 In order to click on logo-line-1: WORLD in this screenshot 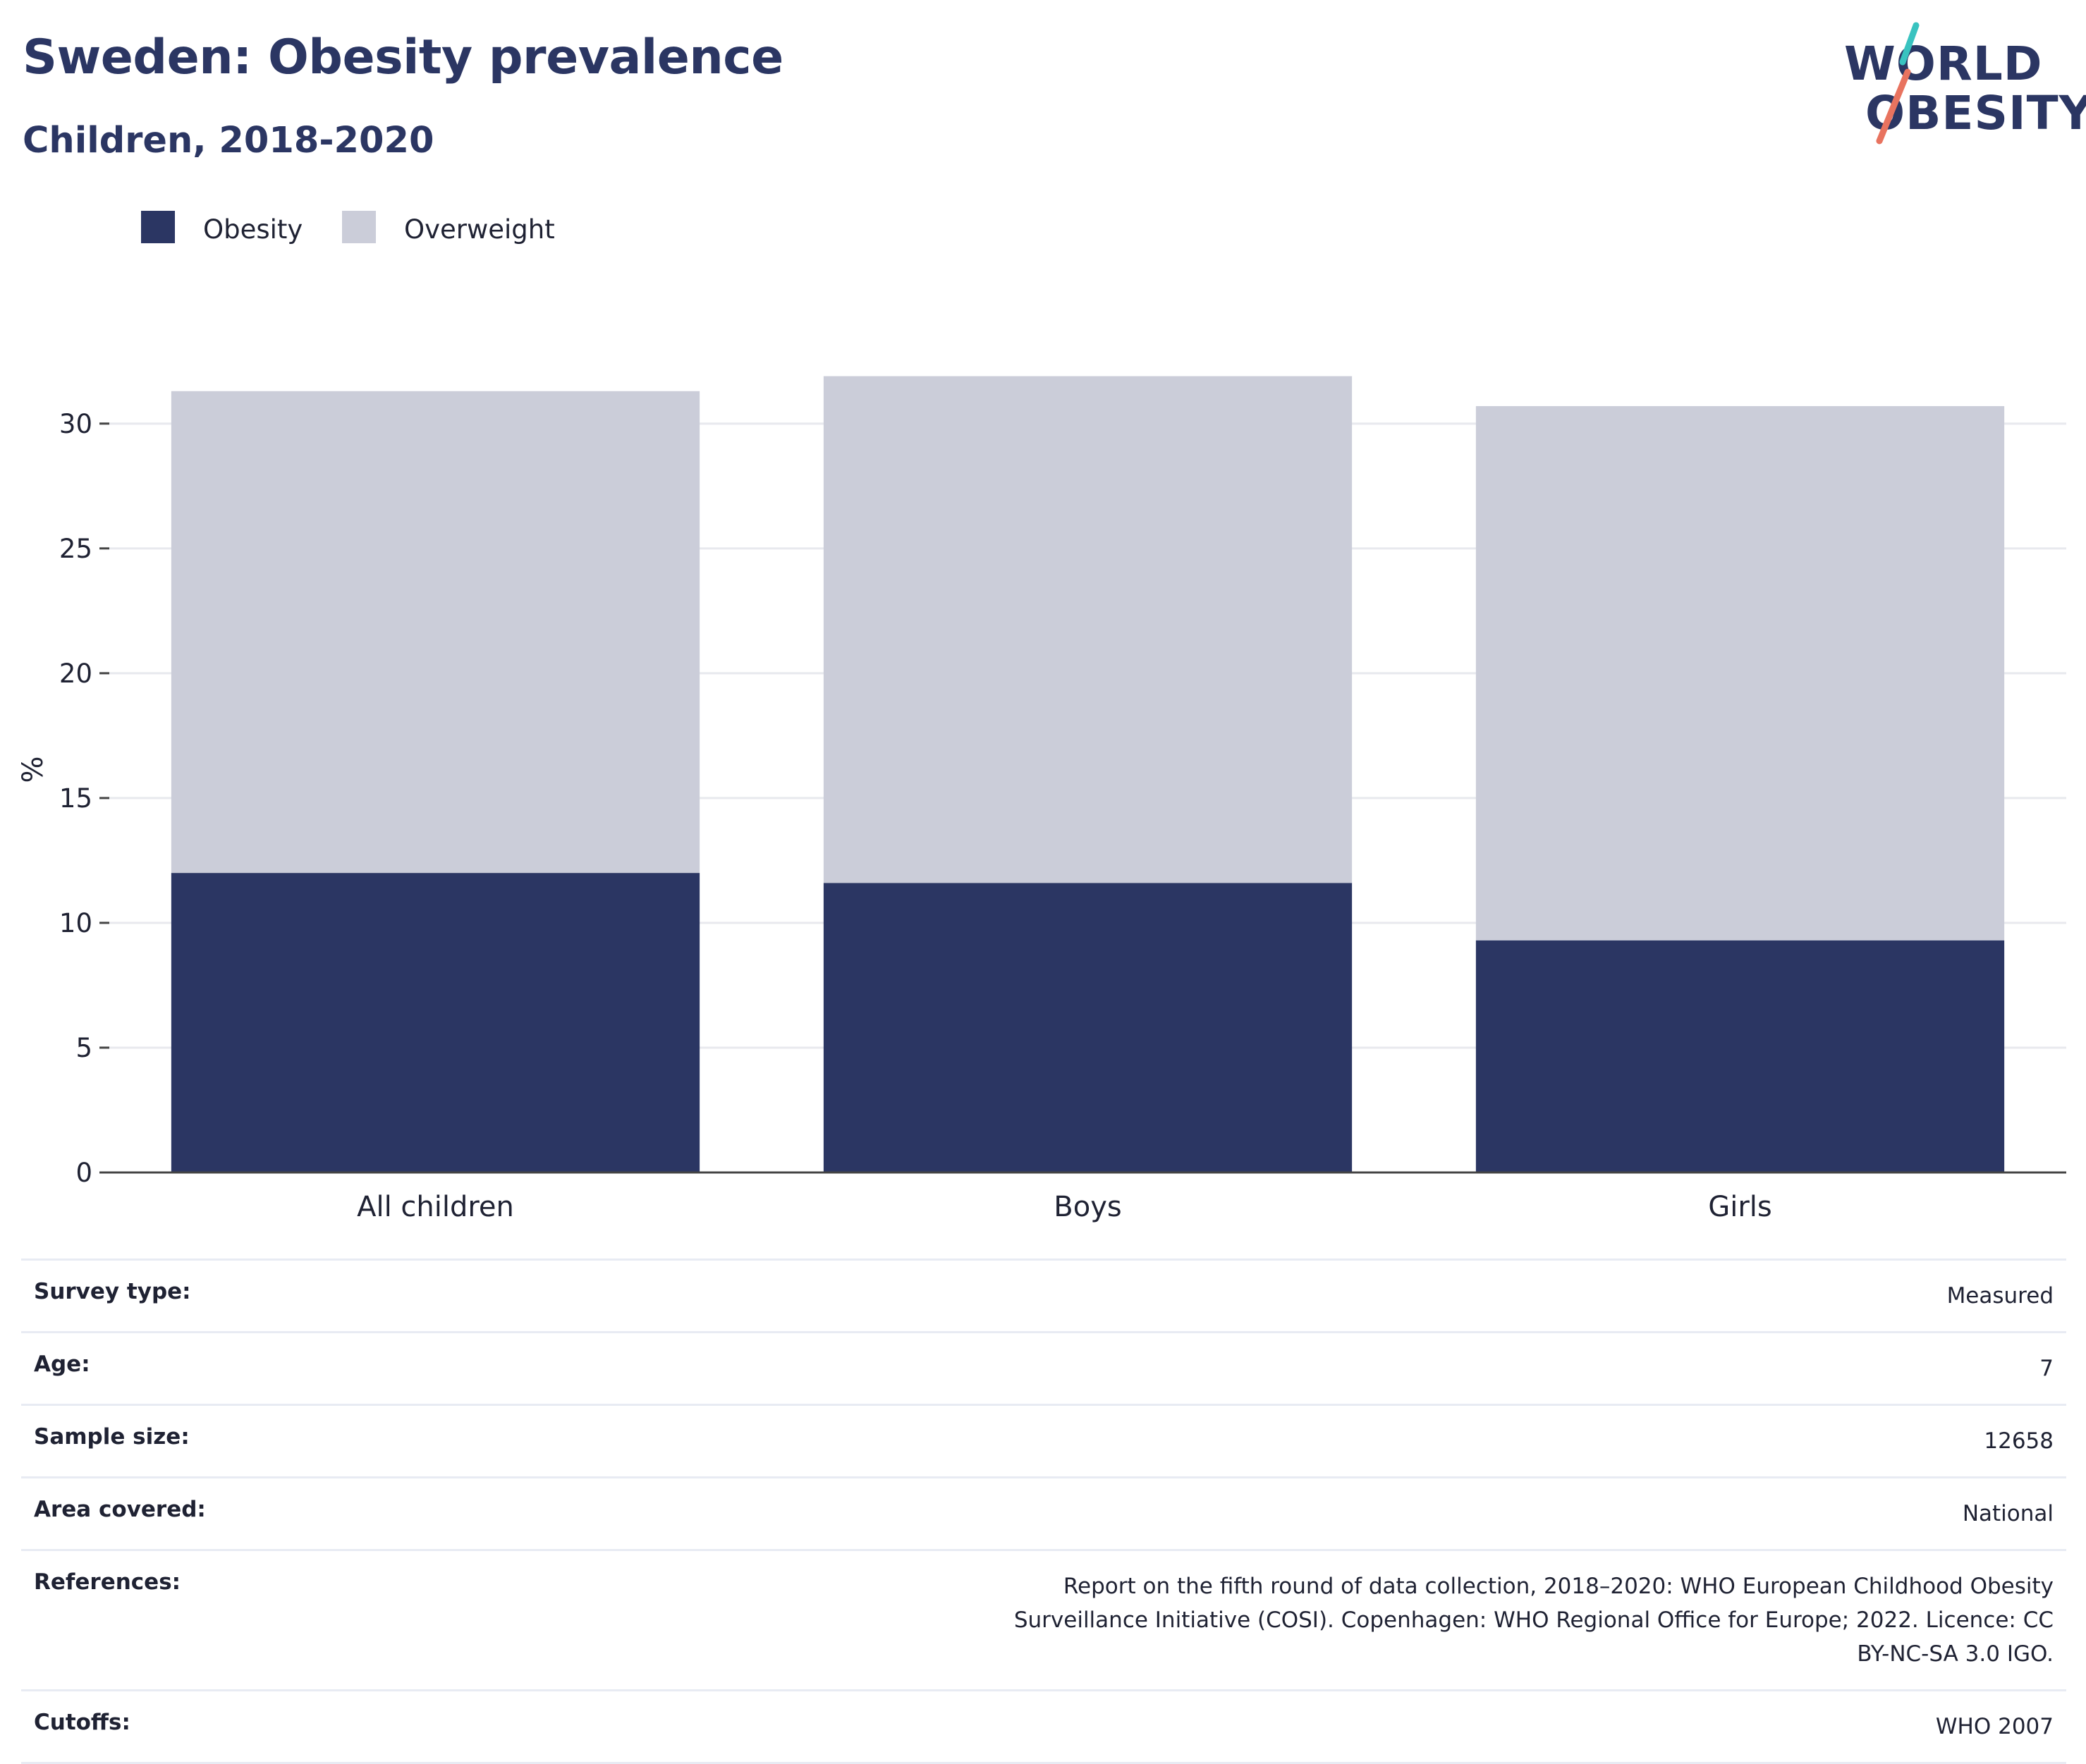, I will do `click(1943, 64)`.